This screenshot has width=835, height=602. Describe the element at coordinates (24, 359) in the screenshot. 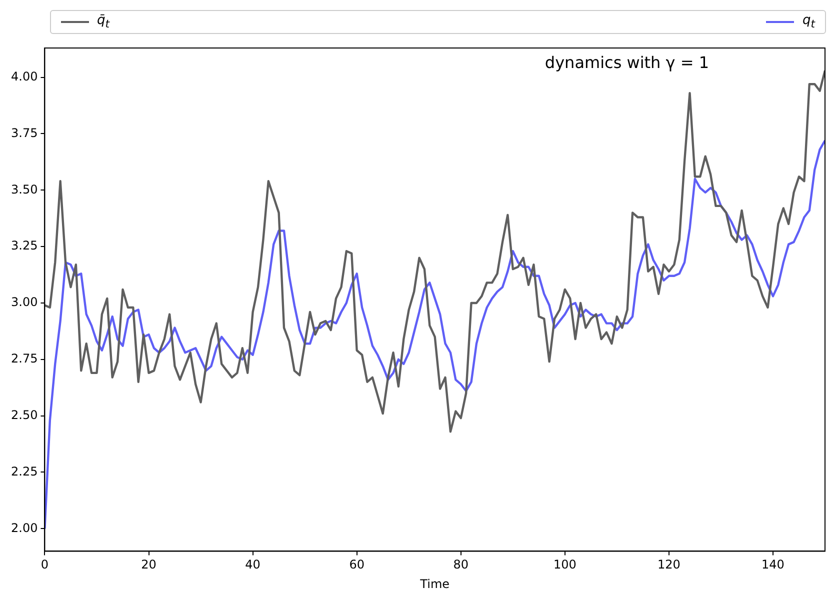

I see `y-tick-label: 2.75` at that location.